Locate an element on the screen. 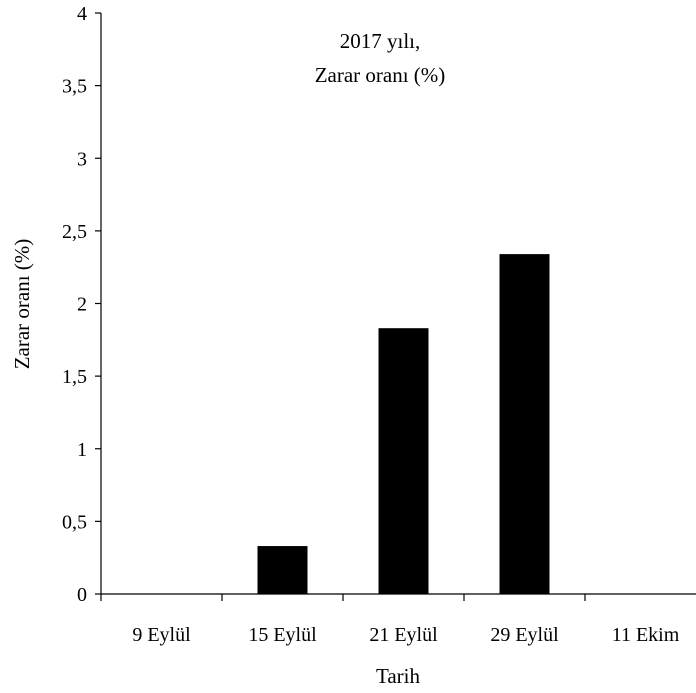  y-tick-label: 0 is located at coordinates (82, 595).